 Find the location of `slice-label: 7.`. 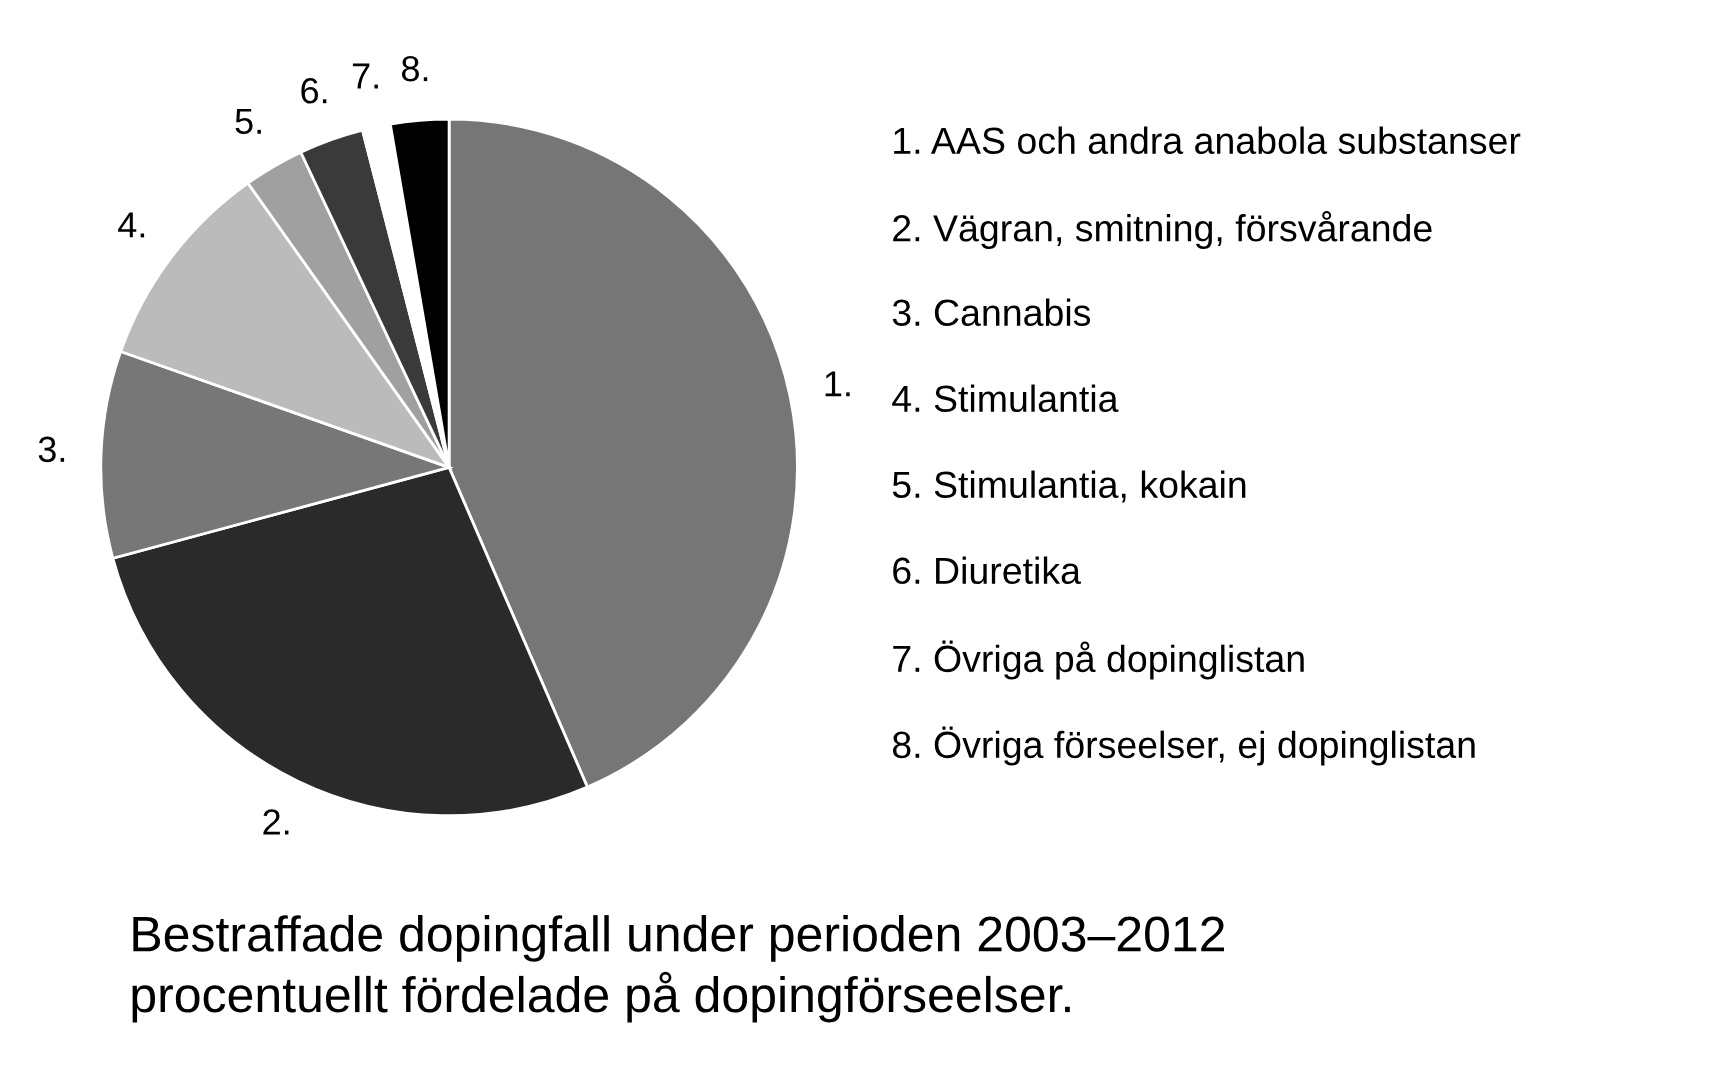

slice-label: 7. is located at coordinates (365, 76).